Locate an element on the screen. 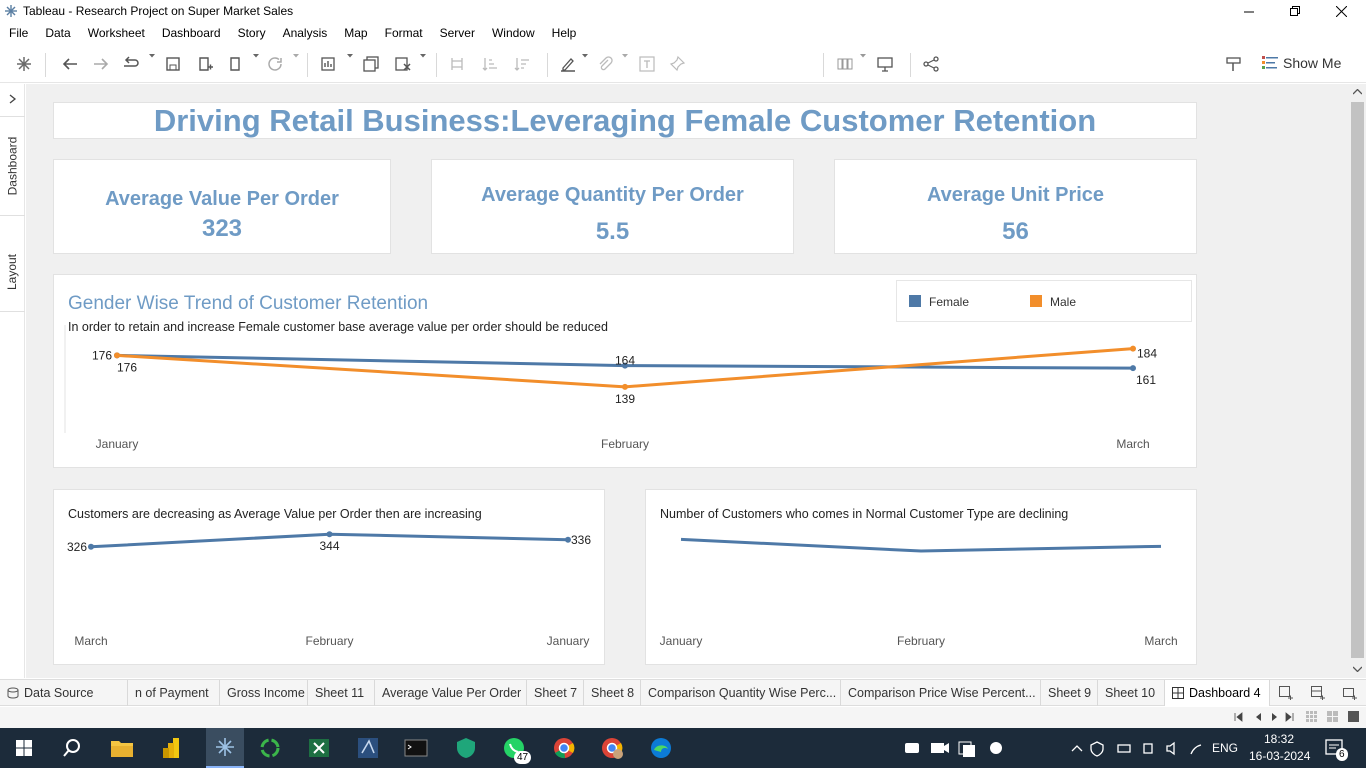 This screenshot has height=768, width=1366. sheet-navigation-arrows-icon is located at coordinates (1264, 717).